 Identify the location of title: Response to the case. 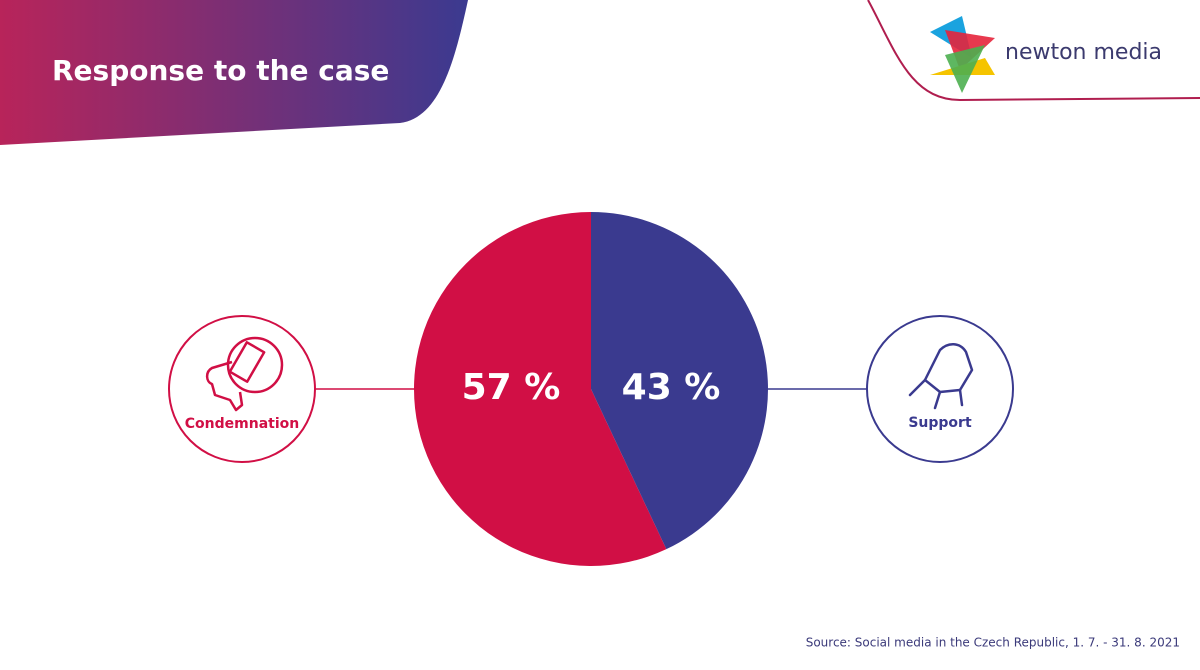
(220, 70).